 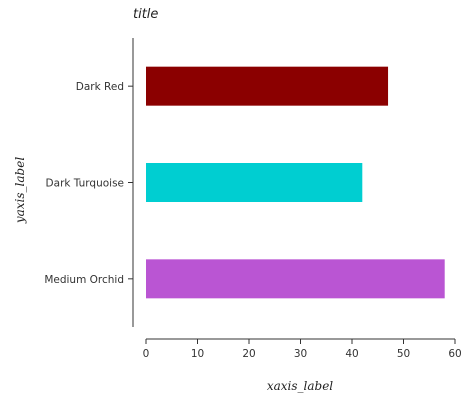 I want to click on y-axis-title: yaxis_label, so click(x=20, y=190).